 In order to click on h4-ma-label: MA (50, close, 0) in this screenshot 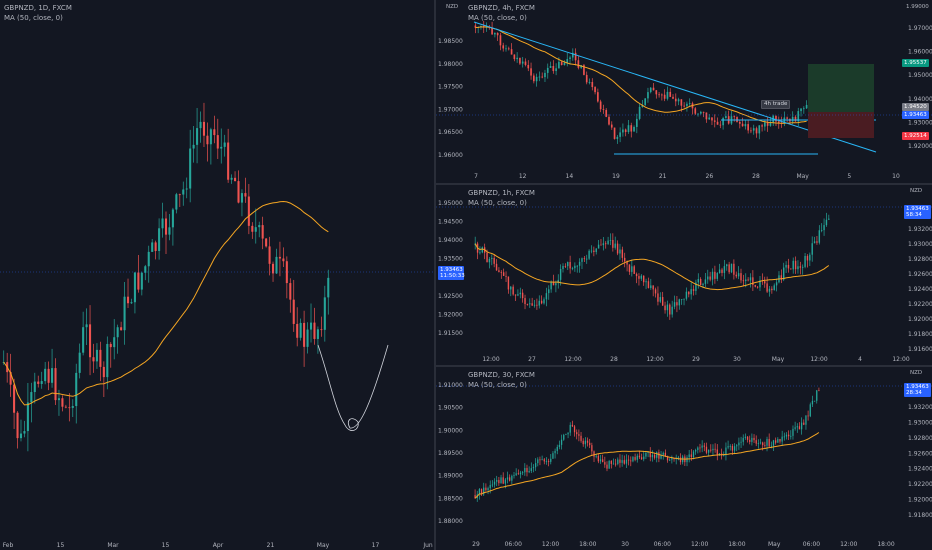, I will do `click(497, 18)`.